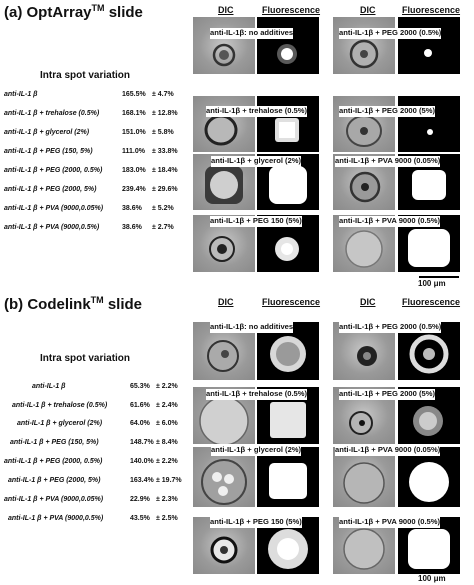  I want to click on row-label: anti-IL-1 β + PEG (150, 5%), so click(54, 442).